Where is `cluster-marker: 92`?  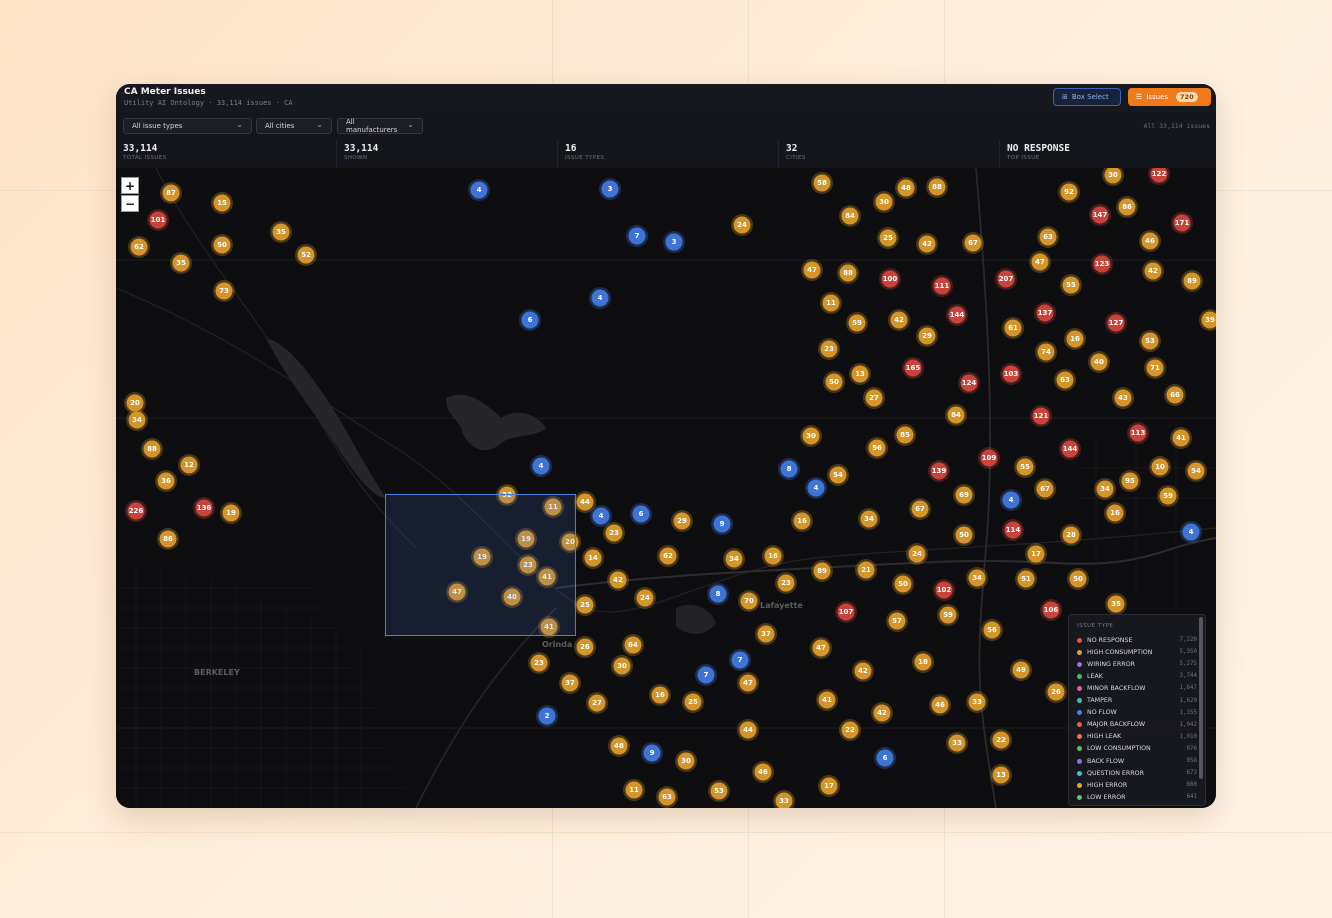 cluster-marker: 92 is located at coordinates (1069, 192).